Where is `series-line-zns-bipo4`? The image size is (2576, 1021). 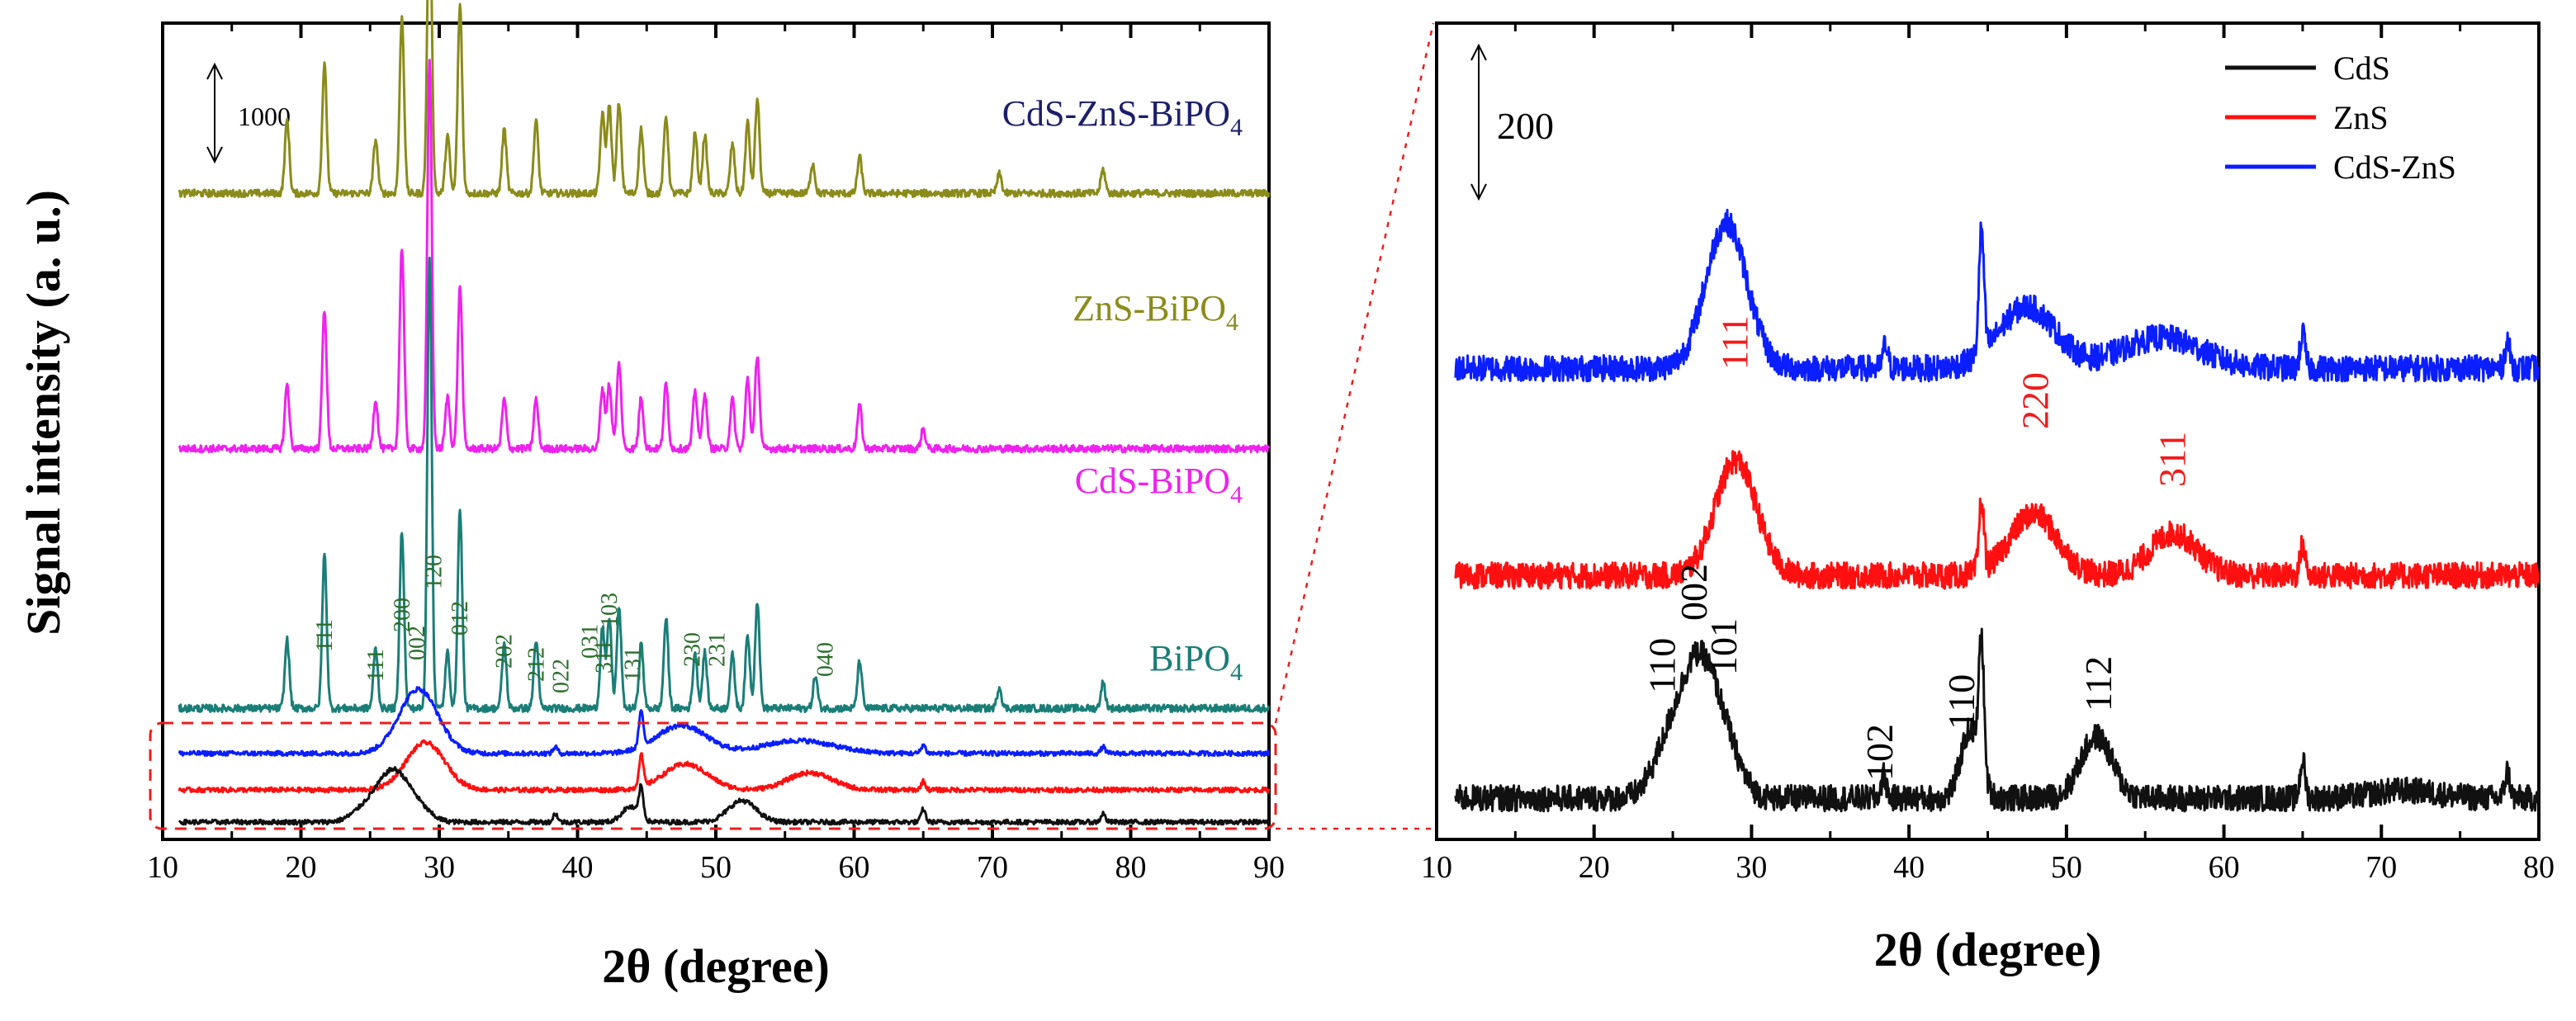 series-line-zns-bipo4 is located at coordinates (724, 100).